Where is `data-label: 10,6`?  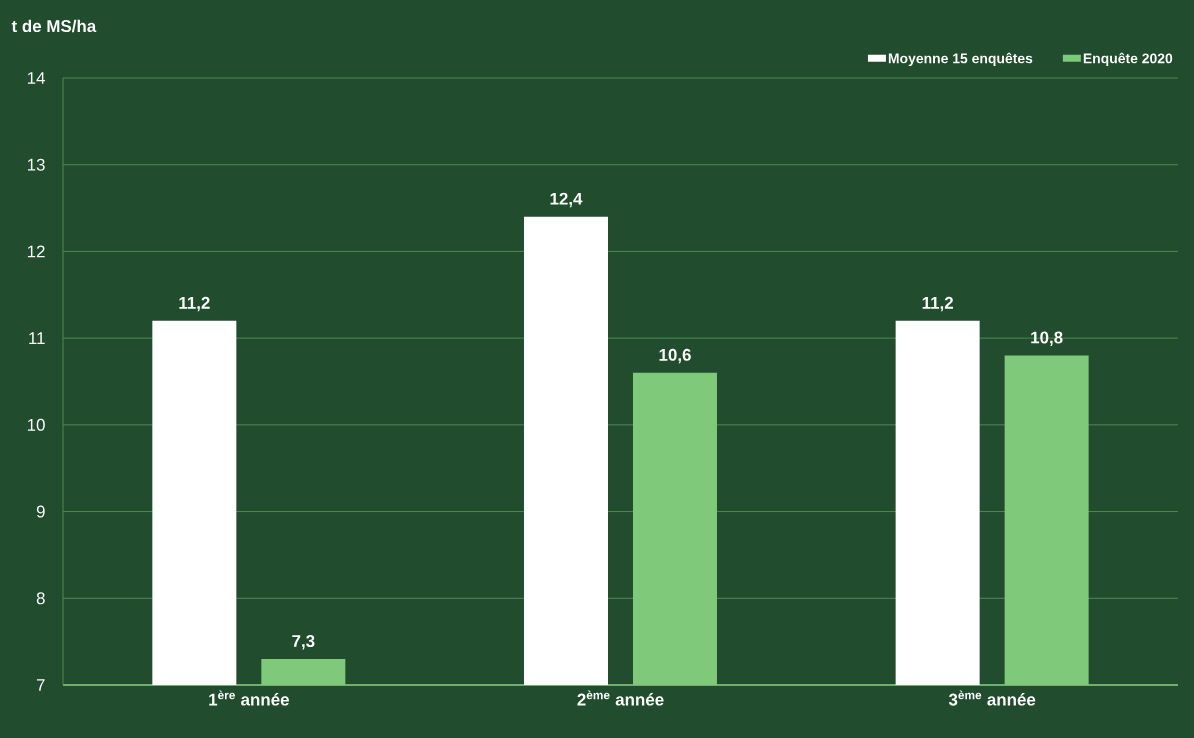 data-label: 10,6 is located at coordinates (675, 356).